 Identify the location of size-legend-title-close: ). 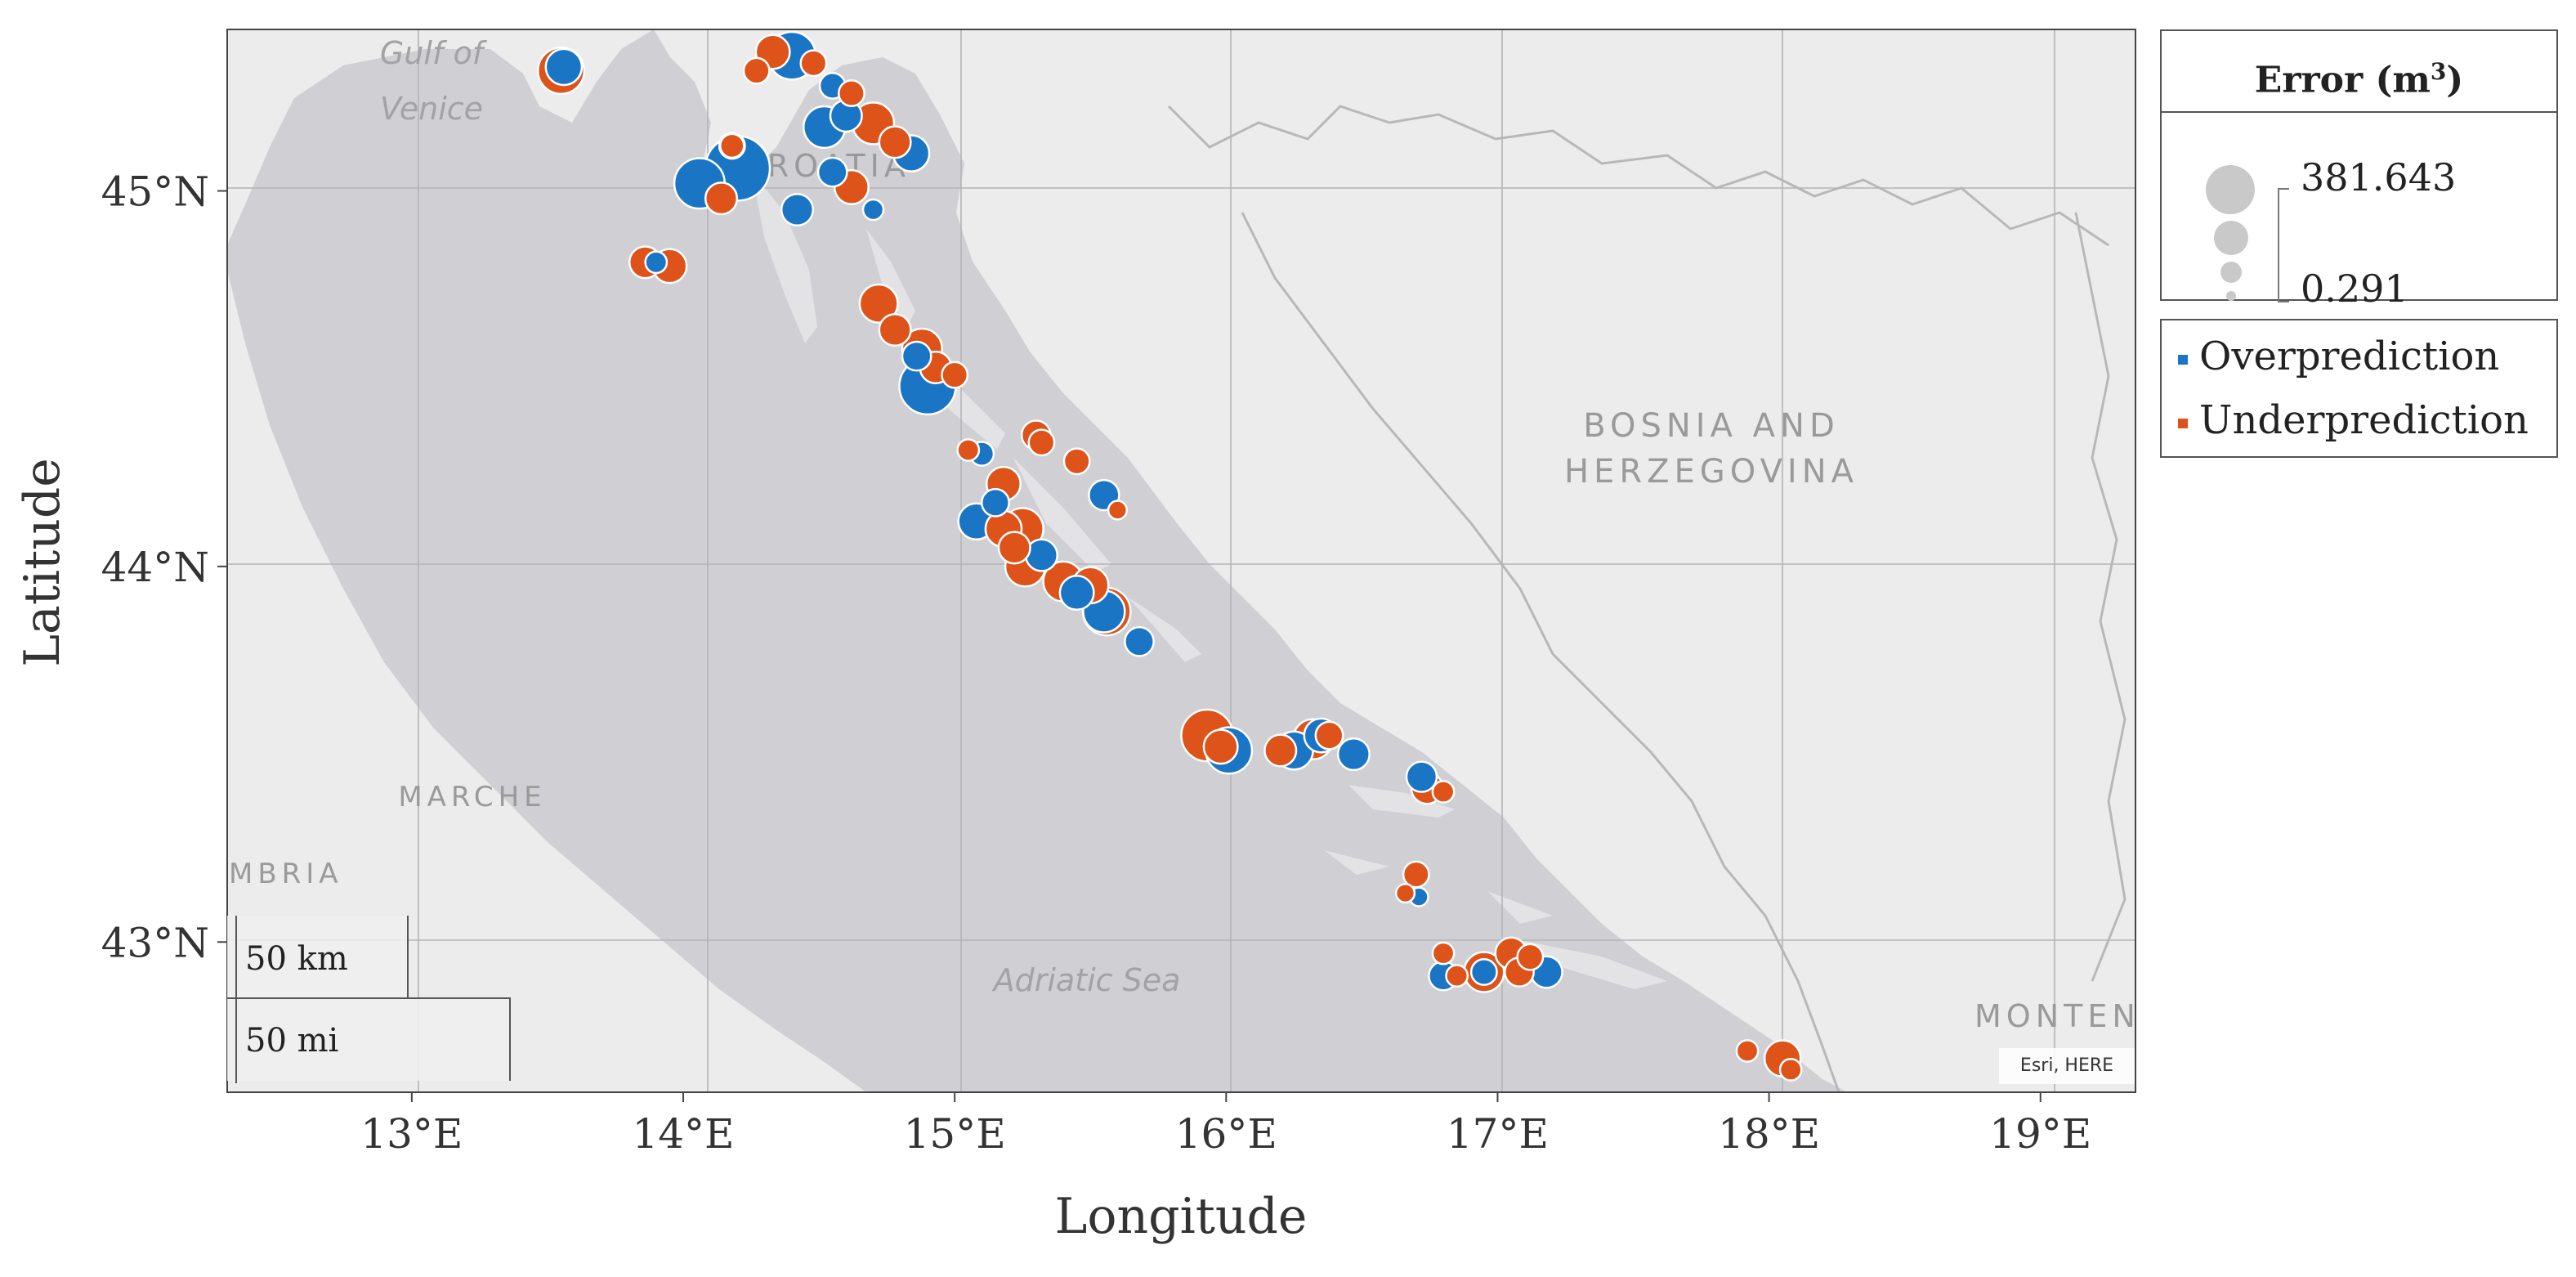
(2455, 80).